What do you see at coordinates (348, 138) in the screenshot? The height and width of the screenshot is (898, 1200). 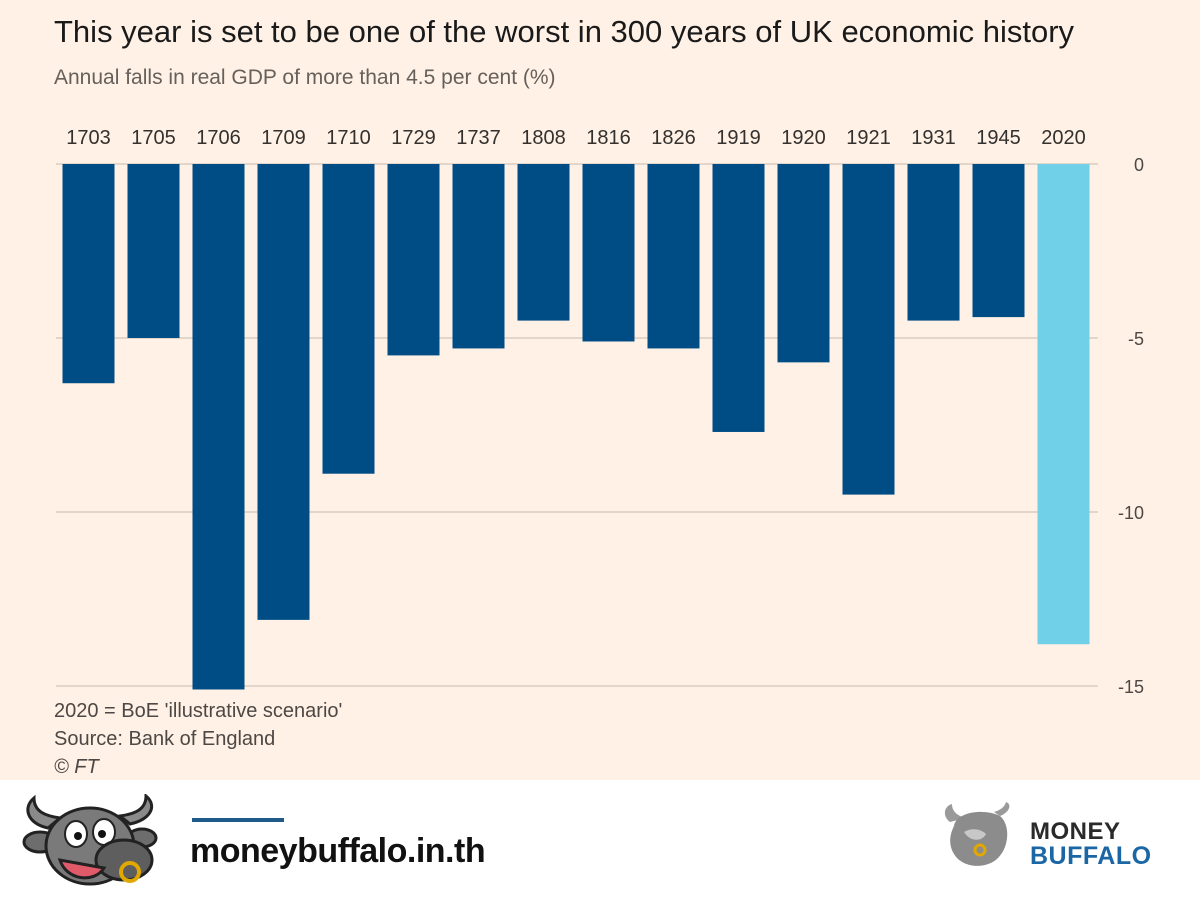 I see `category-label-1710: 1710` at bounding box center [348, 138].